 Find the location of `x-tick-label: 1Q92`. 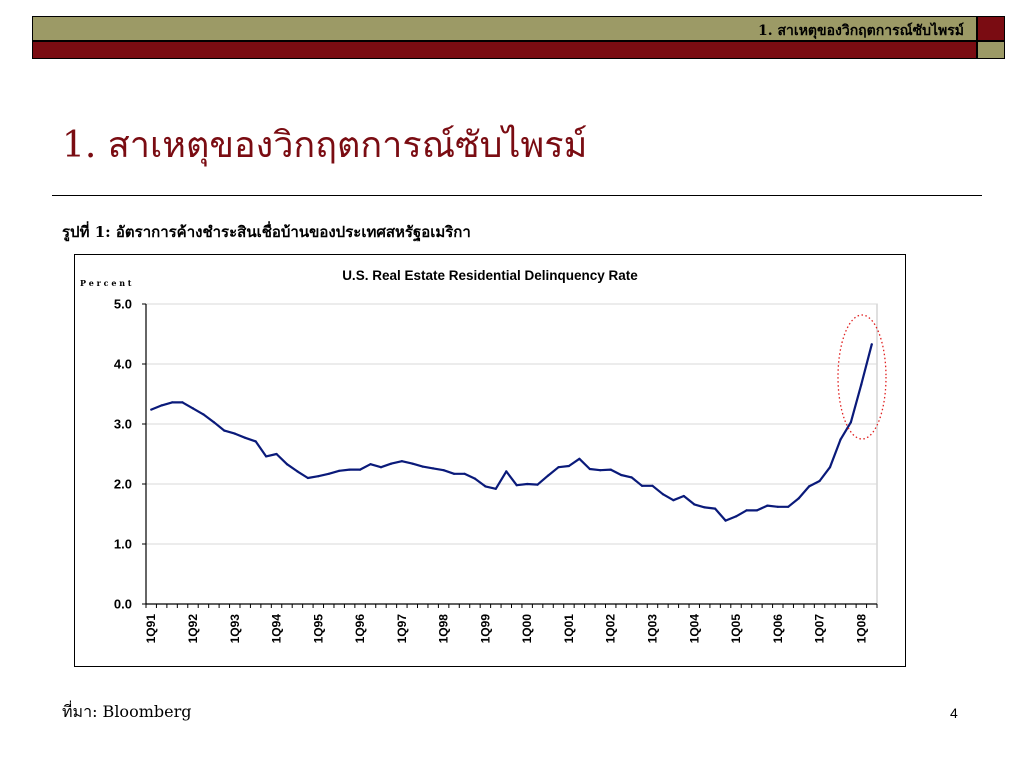

x-tick-label: 1Q92 is located at coordinates (193, 629).